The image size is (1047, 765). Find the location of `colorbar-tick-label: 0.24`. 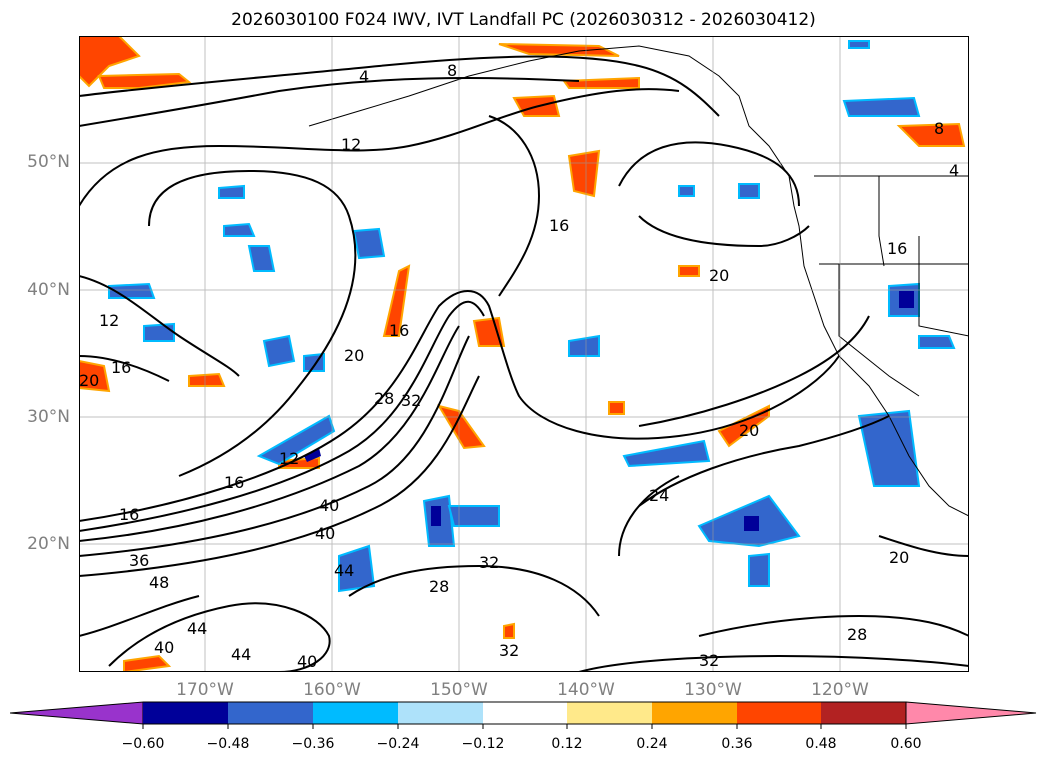

colorbar-tick-label: 0.24 is located at coordinates (651, 744).